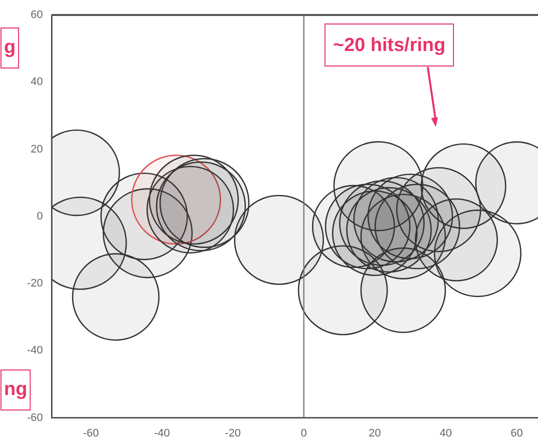 The height and width of the screenshot is (443, 538). I want to click on y-tick-label: 40, so click(36, 82).